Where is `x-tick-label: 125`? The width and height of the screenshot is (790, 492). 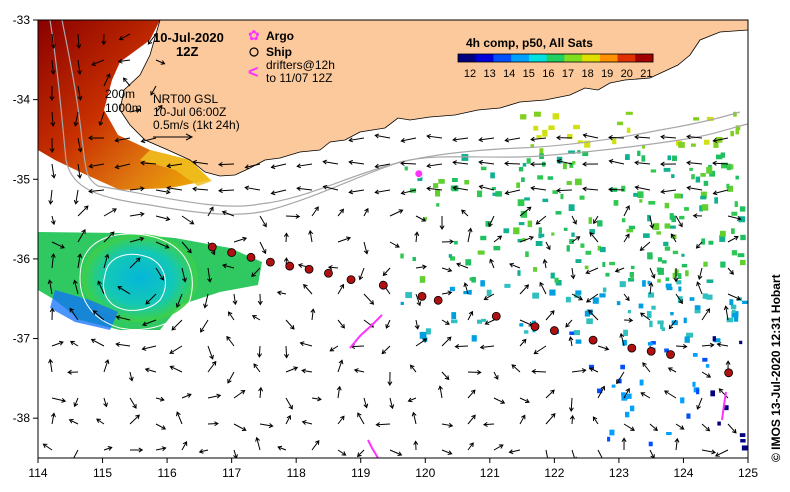
x-tick-label: 125 is located at coordinates (748, 473).